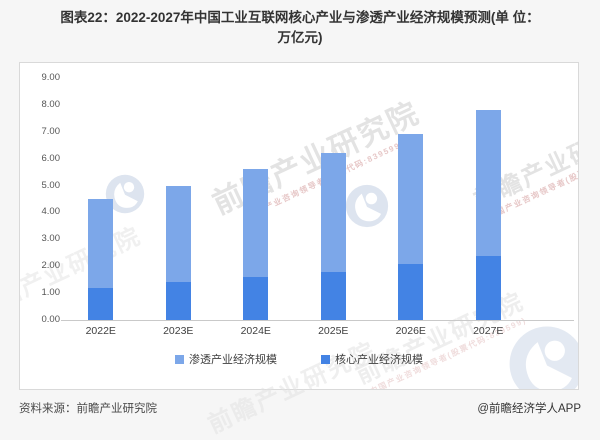  I want to click on stacked-bar-2023E, so click(178, 252).